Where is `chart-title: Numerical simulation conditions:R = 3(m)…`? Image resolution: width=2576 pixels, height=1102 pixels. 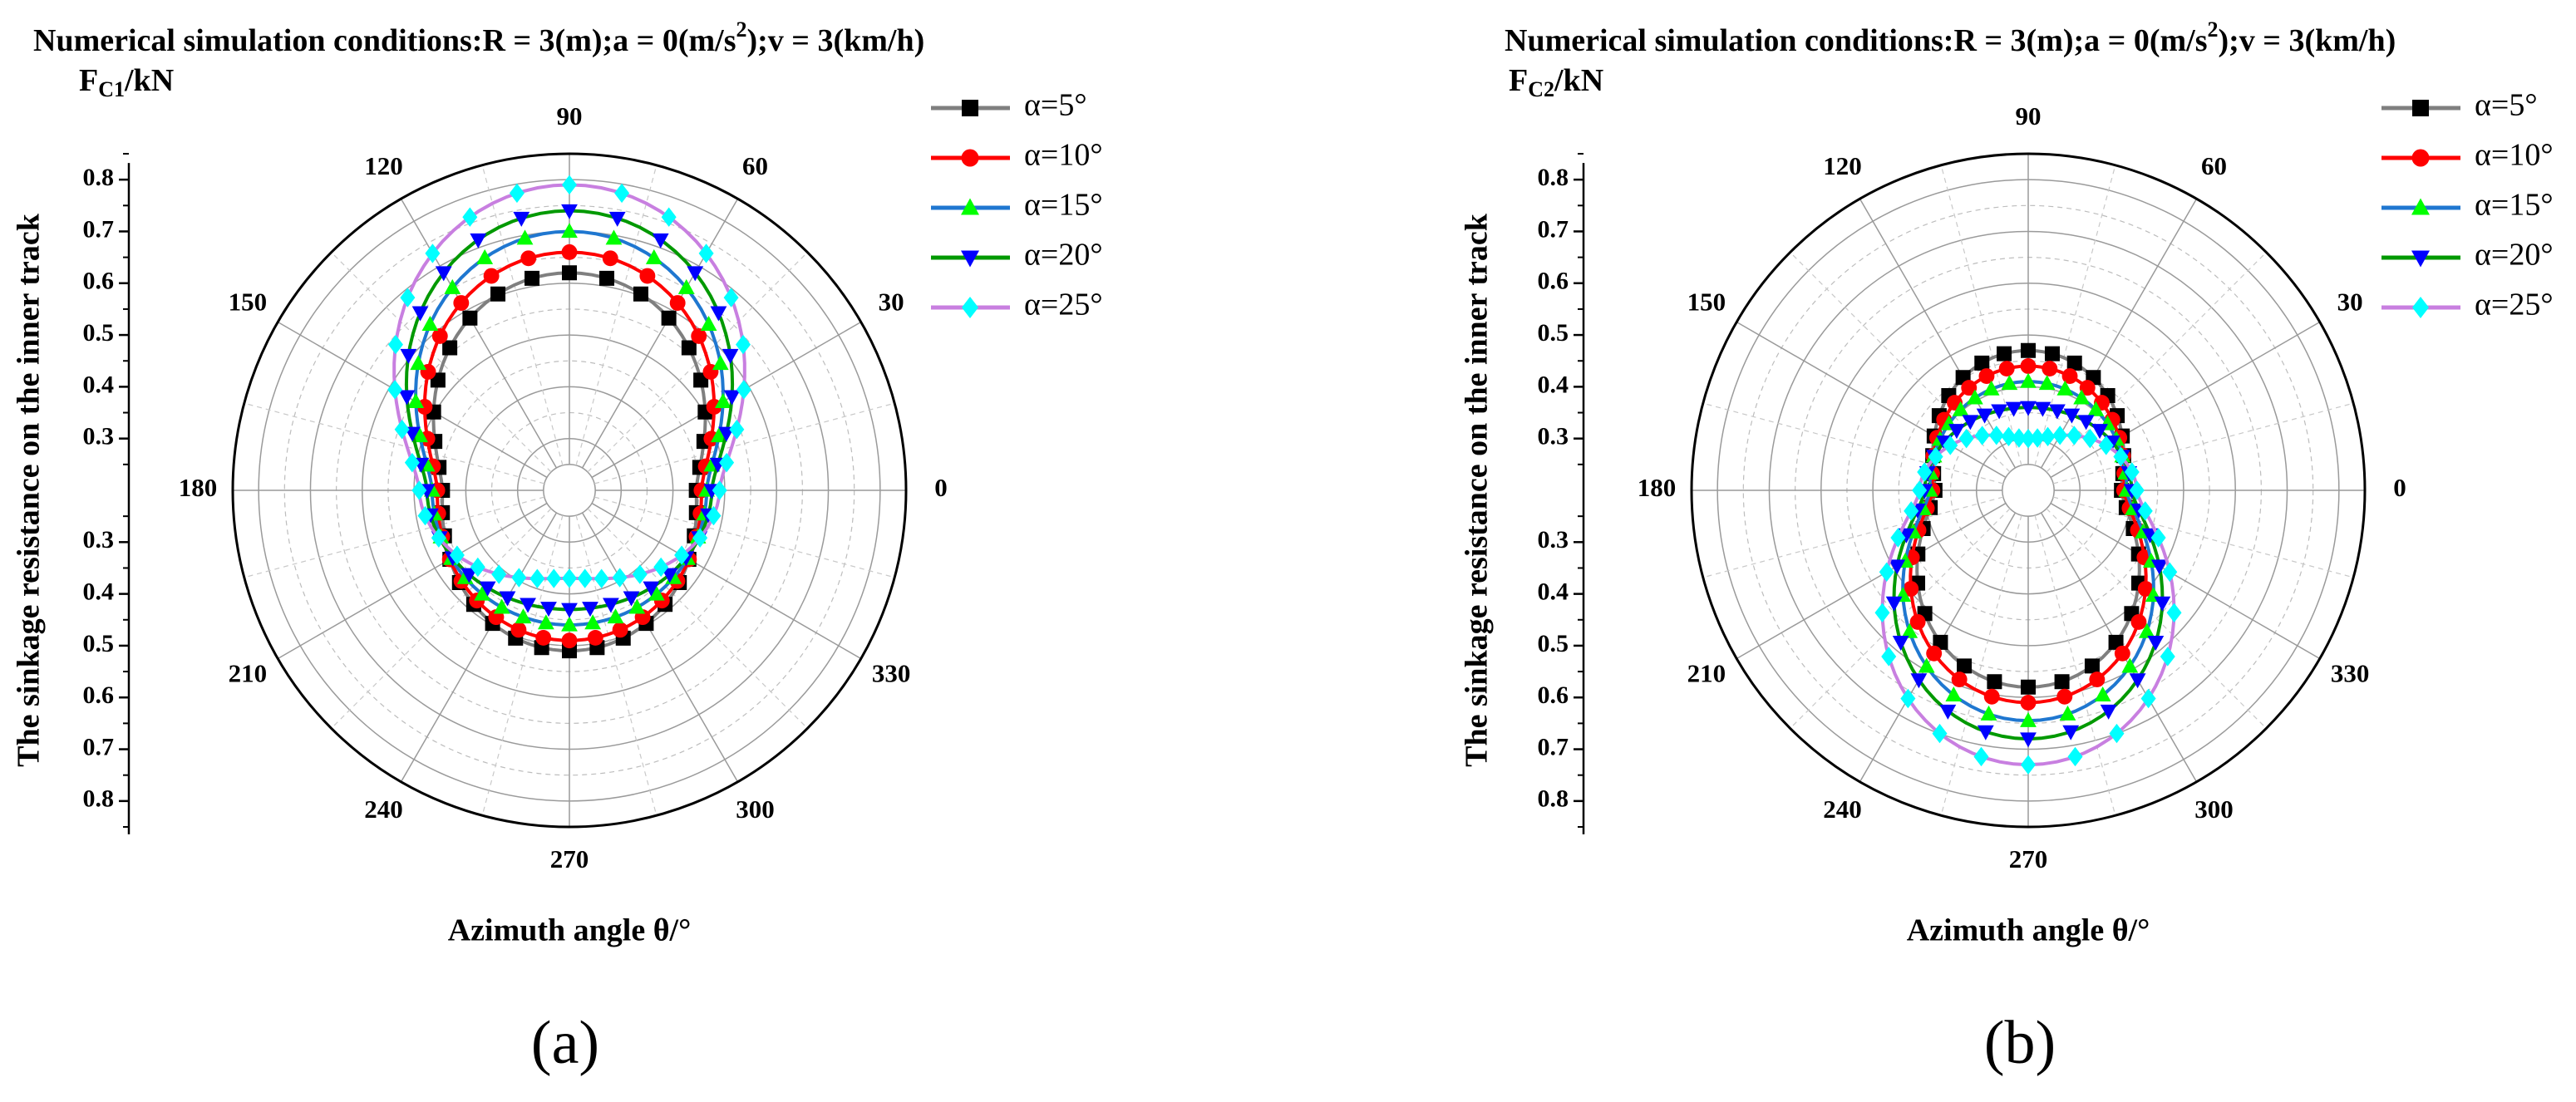
chart-title: Numerical simulation conditions:R = 3(m)… is located at coordinates (478, 37).